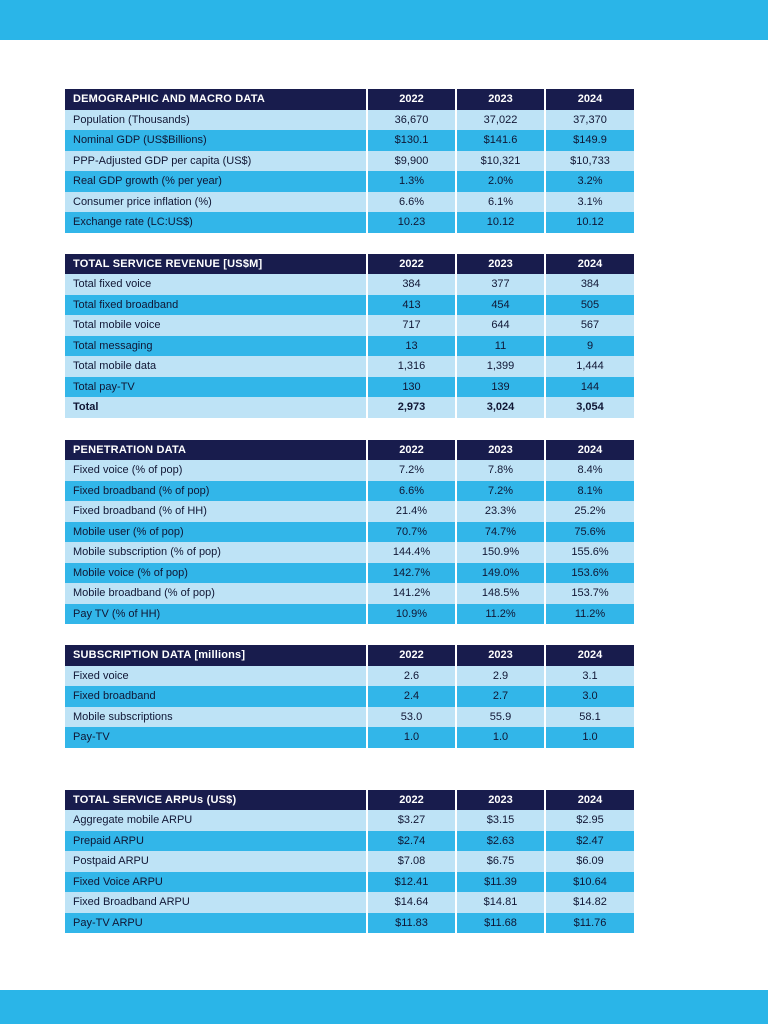 This screenshot has height=1024, width=768. Describe the element at coordinates (500, 675) in the screenshot. I see `cell-2023: 2.9` at that location.